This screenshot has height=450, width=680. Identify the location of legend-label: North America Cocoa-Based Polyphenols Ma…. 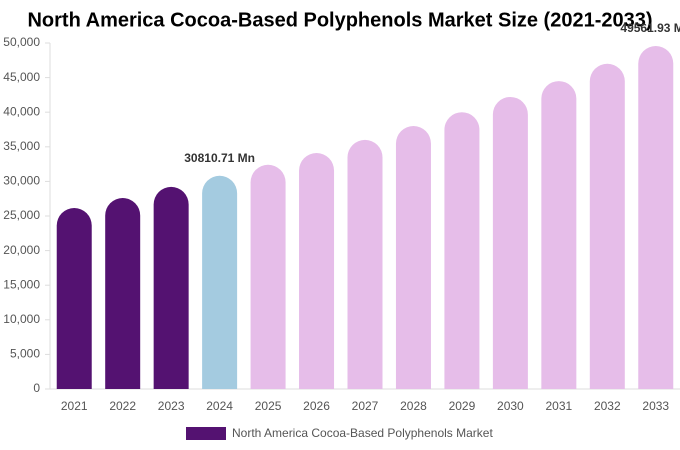
(362, 433).